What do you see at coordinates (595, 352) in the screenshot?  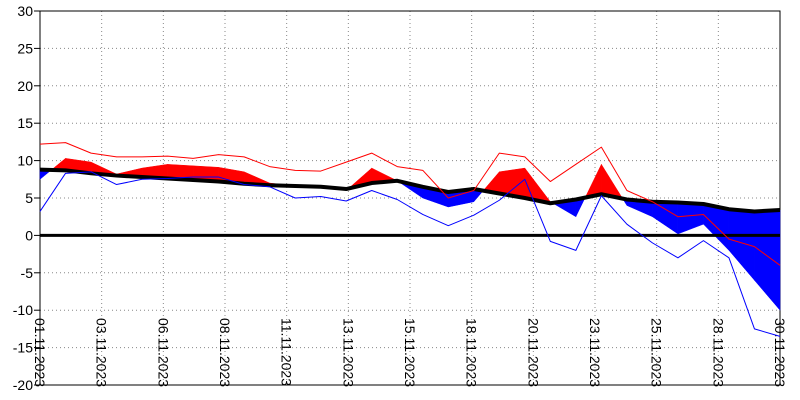 I see `x-tick-label: 23.11.2023` at bounding box center [595, 352].